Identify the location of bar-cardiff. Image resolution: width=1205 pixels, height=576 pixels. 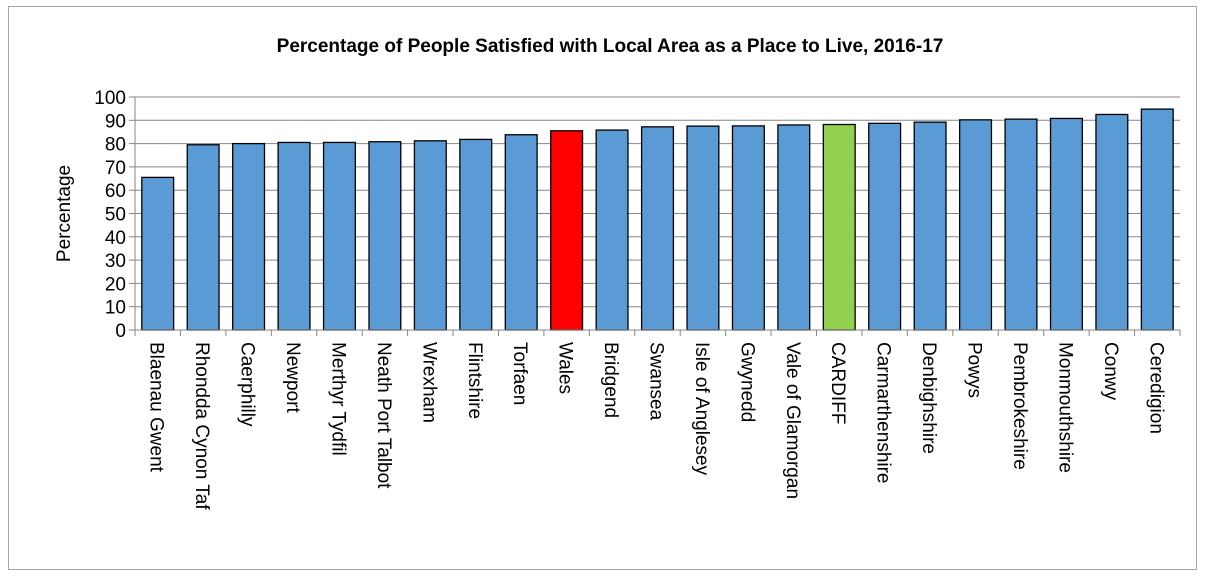
(839, 227).